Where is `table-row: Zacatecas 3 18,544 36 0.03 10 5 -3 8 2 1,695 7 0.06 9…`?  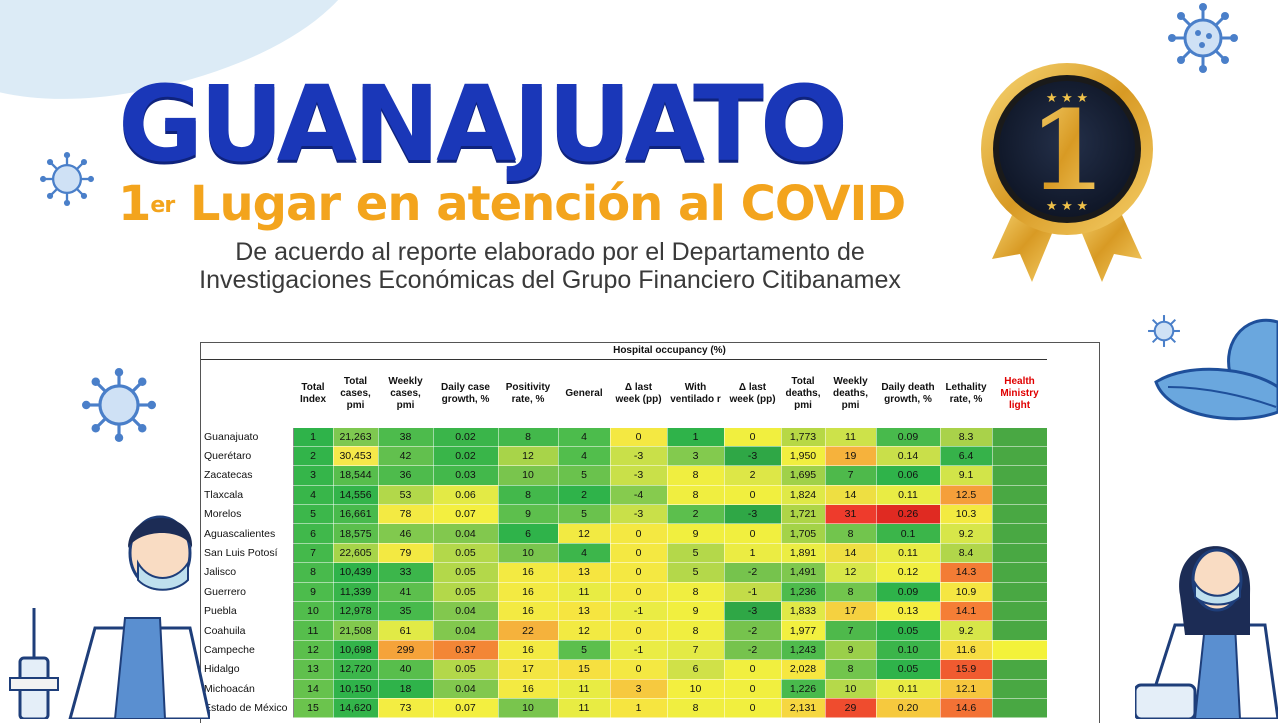 table-row: Zacatecas 3 18,544 36 0.03 10 5 -3 8 2 1,695 7 0.06 9… is located at coordinates (624, 475).